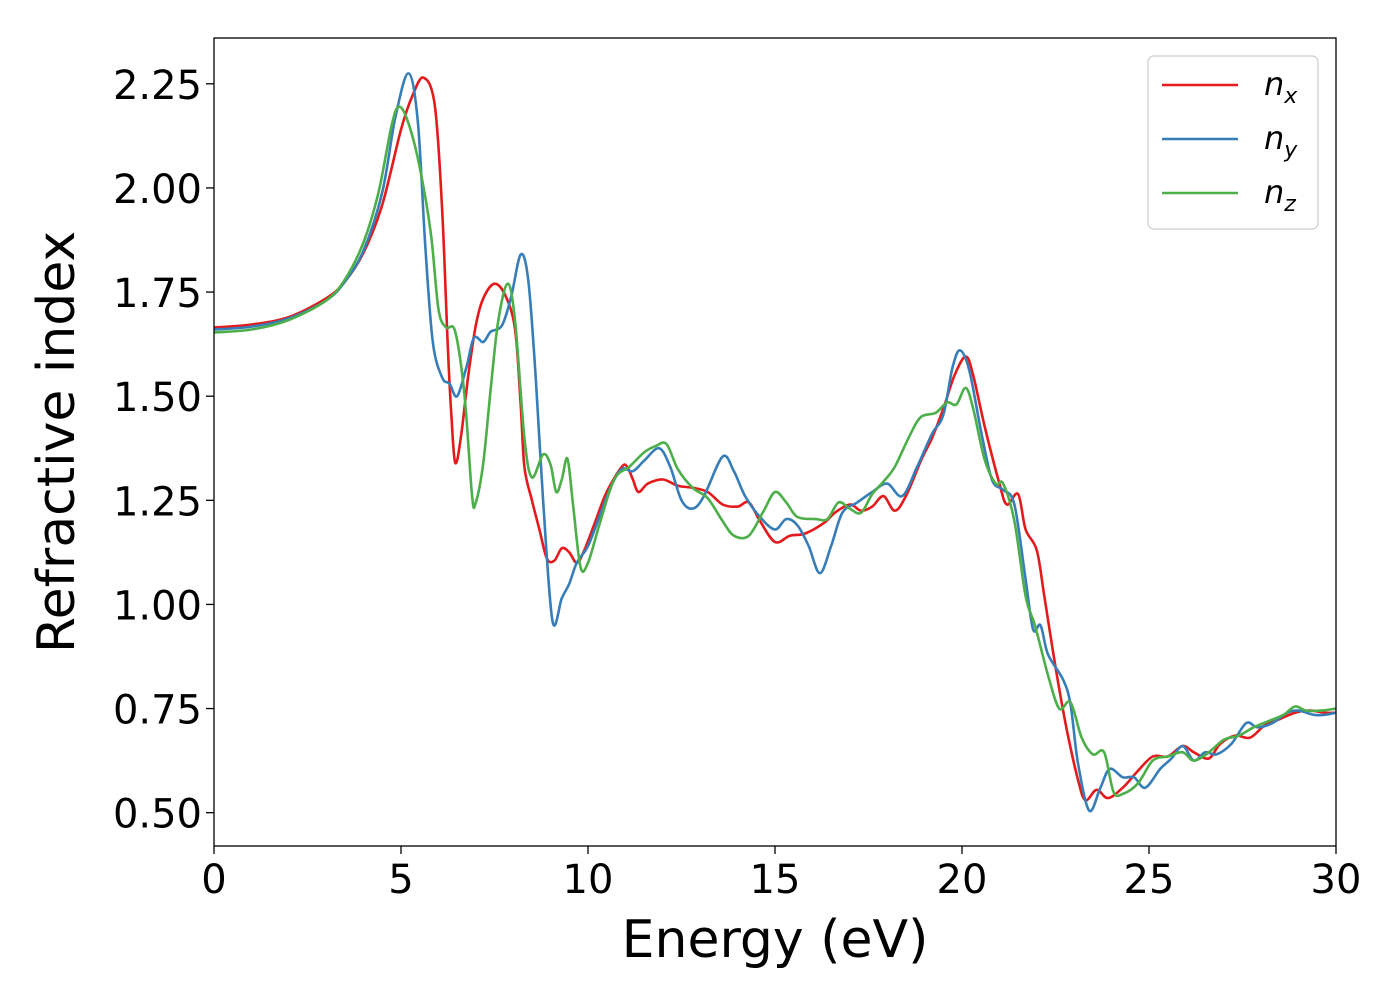 Image resolution: width=1400 pixels, height=1000 pixels. I want to click on y-tick-label: 2.00, so click(157, 190).